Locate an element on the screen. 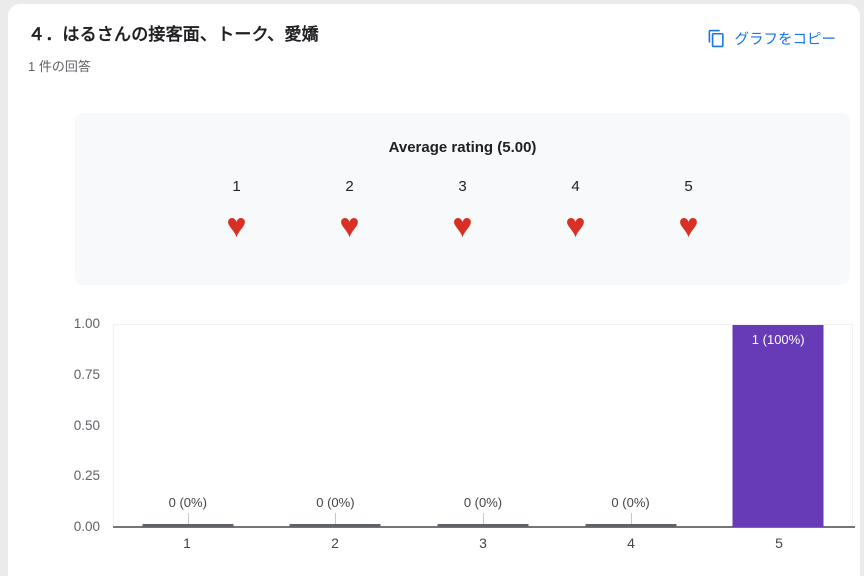 This screenshot has width=864, height=576. y-axis-tick: 1.00 is located at coordinates (86, 323).